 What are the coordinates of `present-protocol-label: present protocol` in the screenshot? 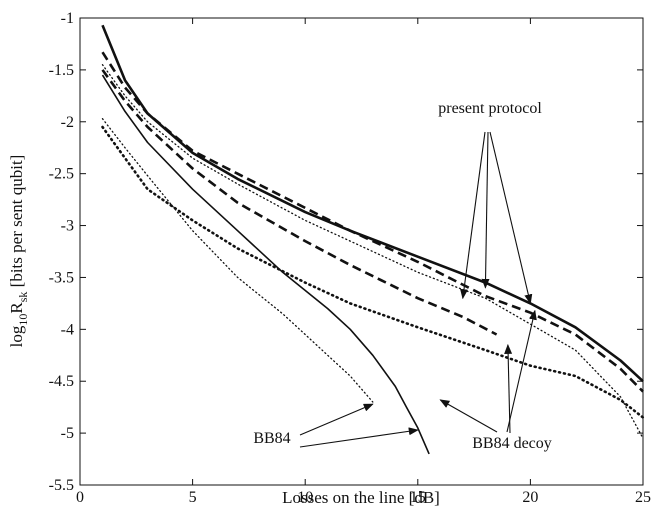 It's located at (490, 108).